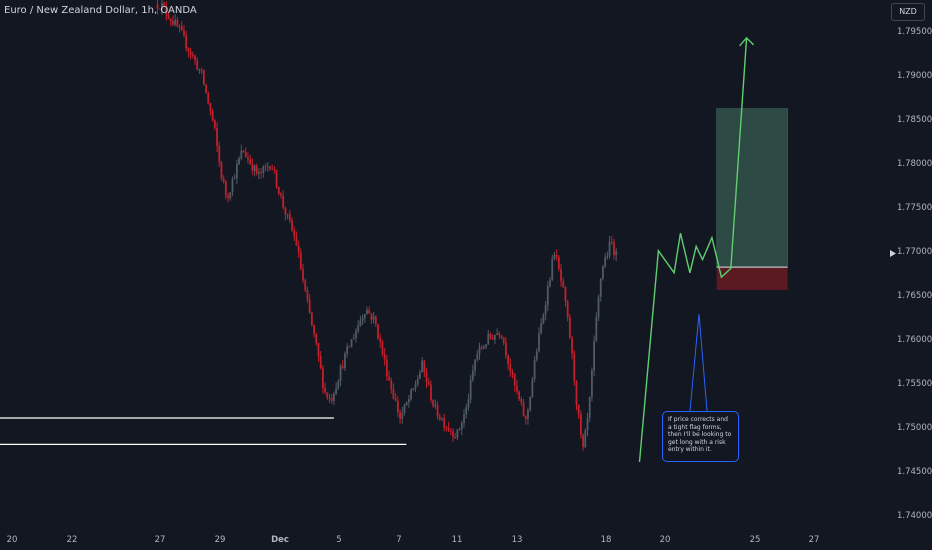  I want to click on time-tick-label: 27, so click(814, 540).